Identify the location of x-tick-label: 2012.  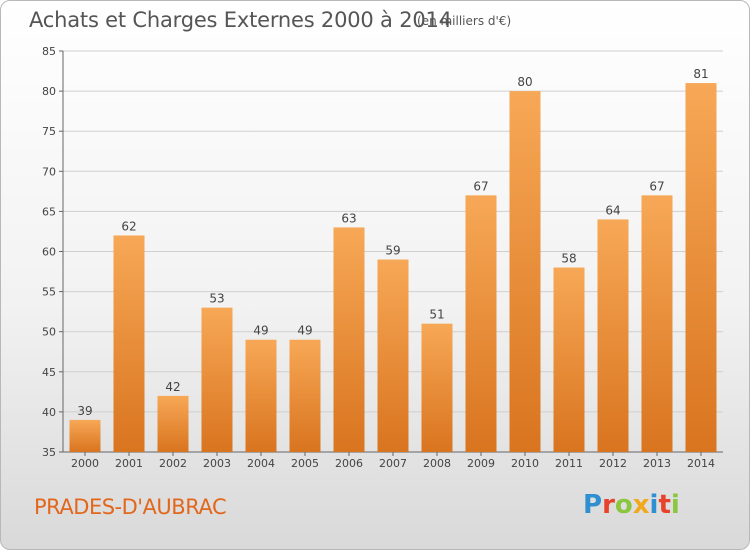
(613, 463).